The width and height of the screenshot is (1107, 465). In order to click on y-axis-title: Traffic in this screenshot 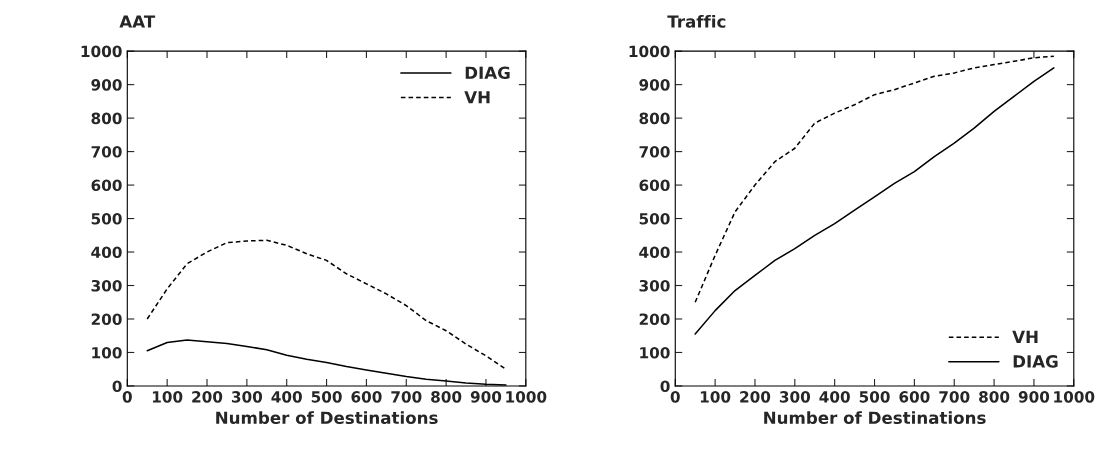, I will do `click(696, 21)`.